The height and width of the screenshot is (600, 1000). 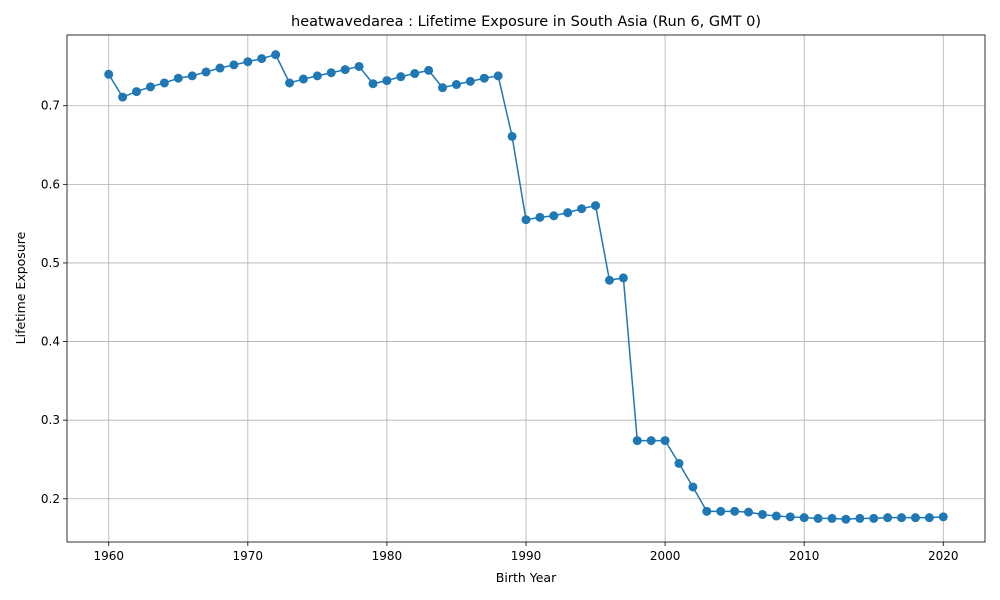 I want to click on x-tick-label: 2000, so click(x=665, y=556).